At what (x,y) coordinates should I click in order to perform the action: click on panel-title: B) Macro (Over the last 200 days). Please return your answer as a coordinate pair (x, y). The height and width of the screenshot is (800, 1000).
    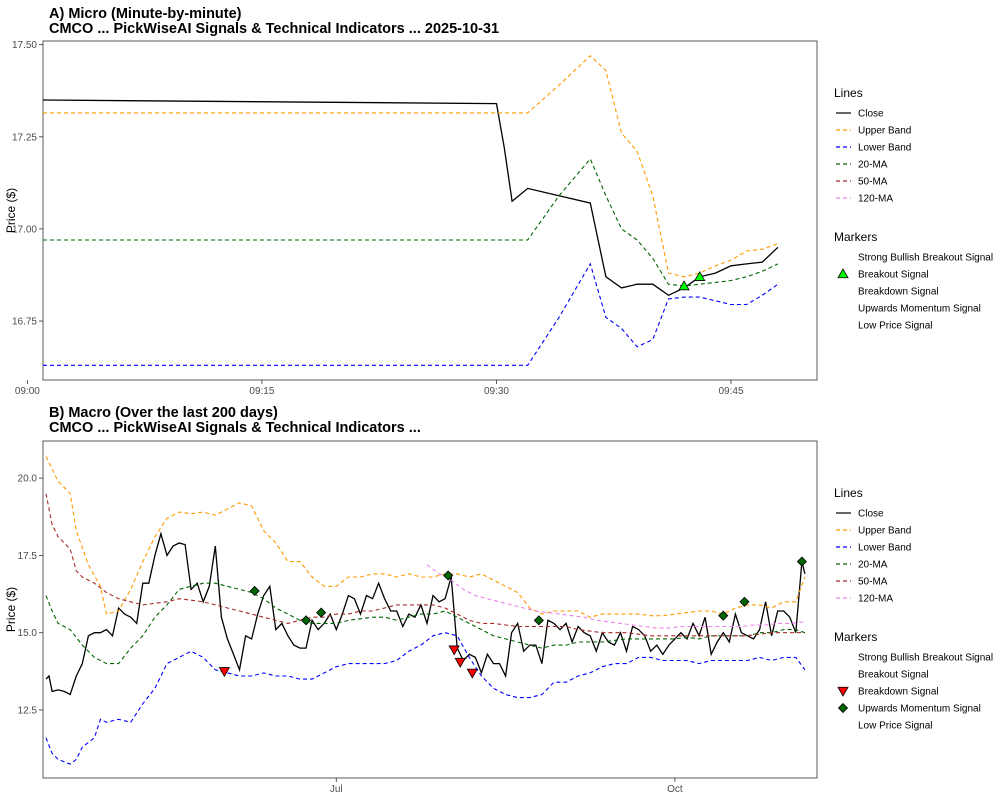
    Looking at the image, I should click on (163, 413).